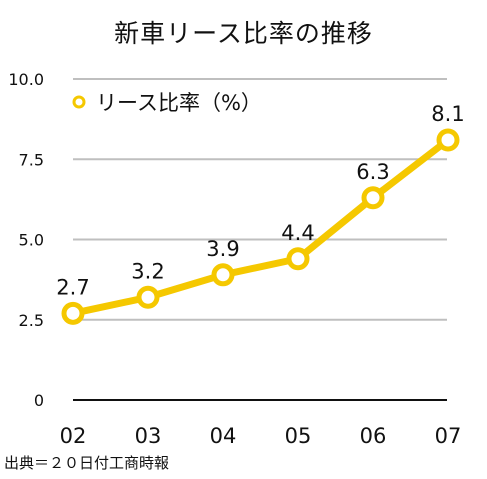 The height and width of the screenshot is (479, 487). What do you see at coordinates (79, 102) in the screenshot?
I see `legend-marker` at bounding box center [79, 102].